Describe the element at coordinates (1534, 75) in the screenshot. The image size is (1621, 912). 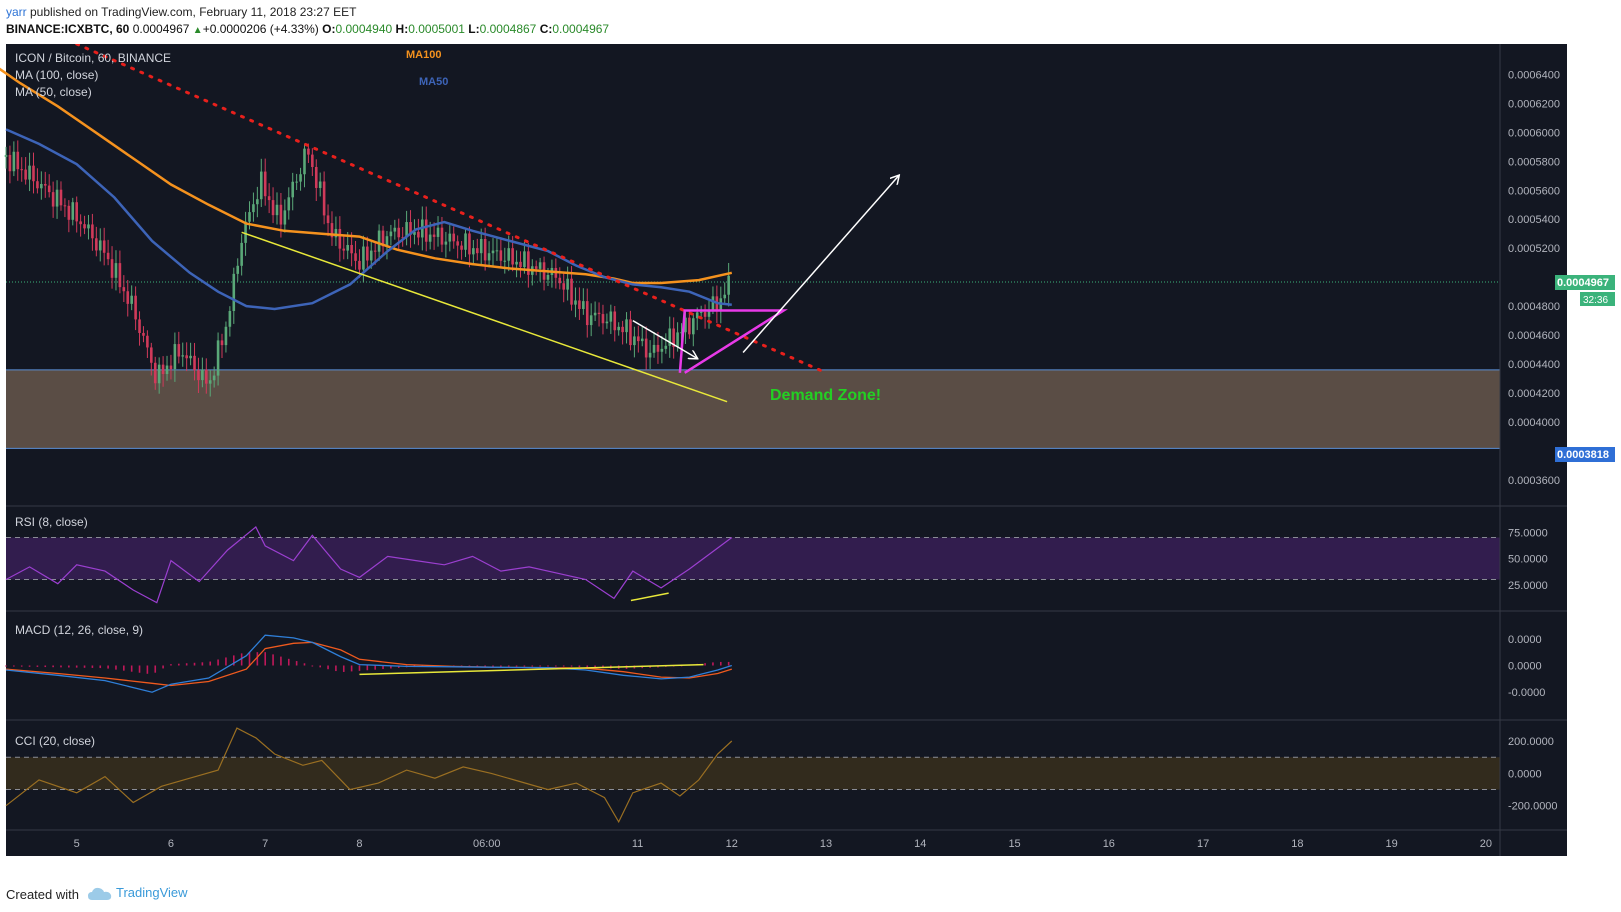
I see `price-tick-label: 0.0006400` at that location.